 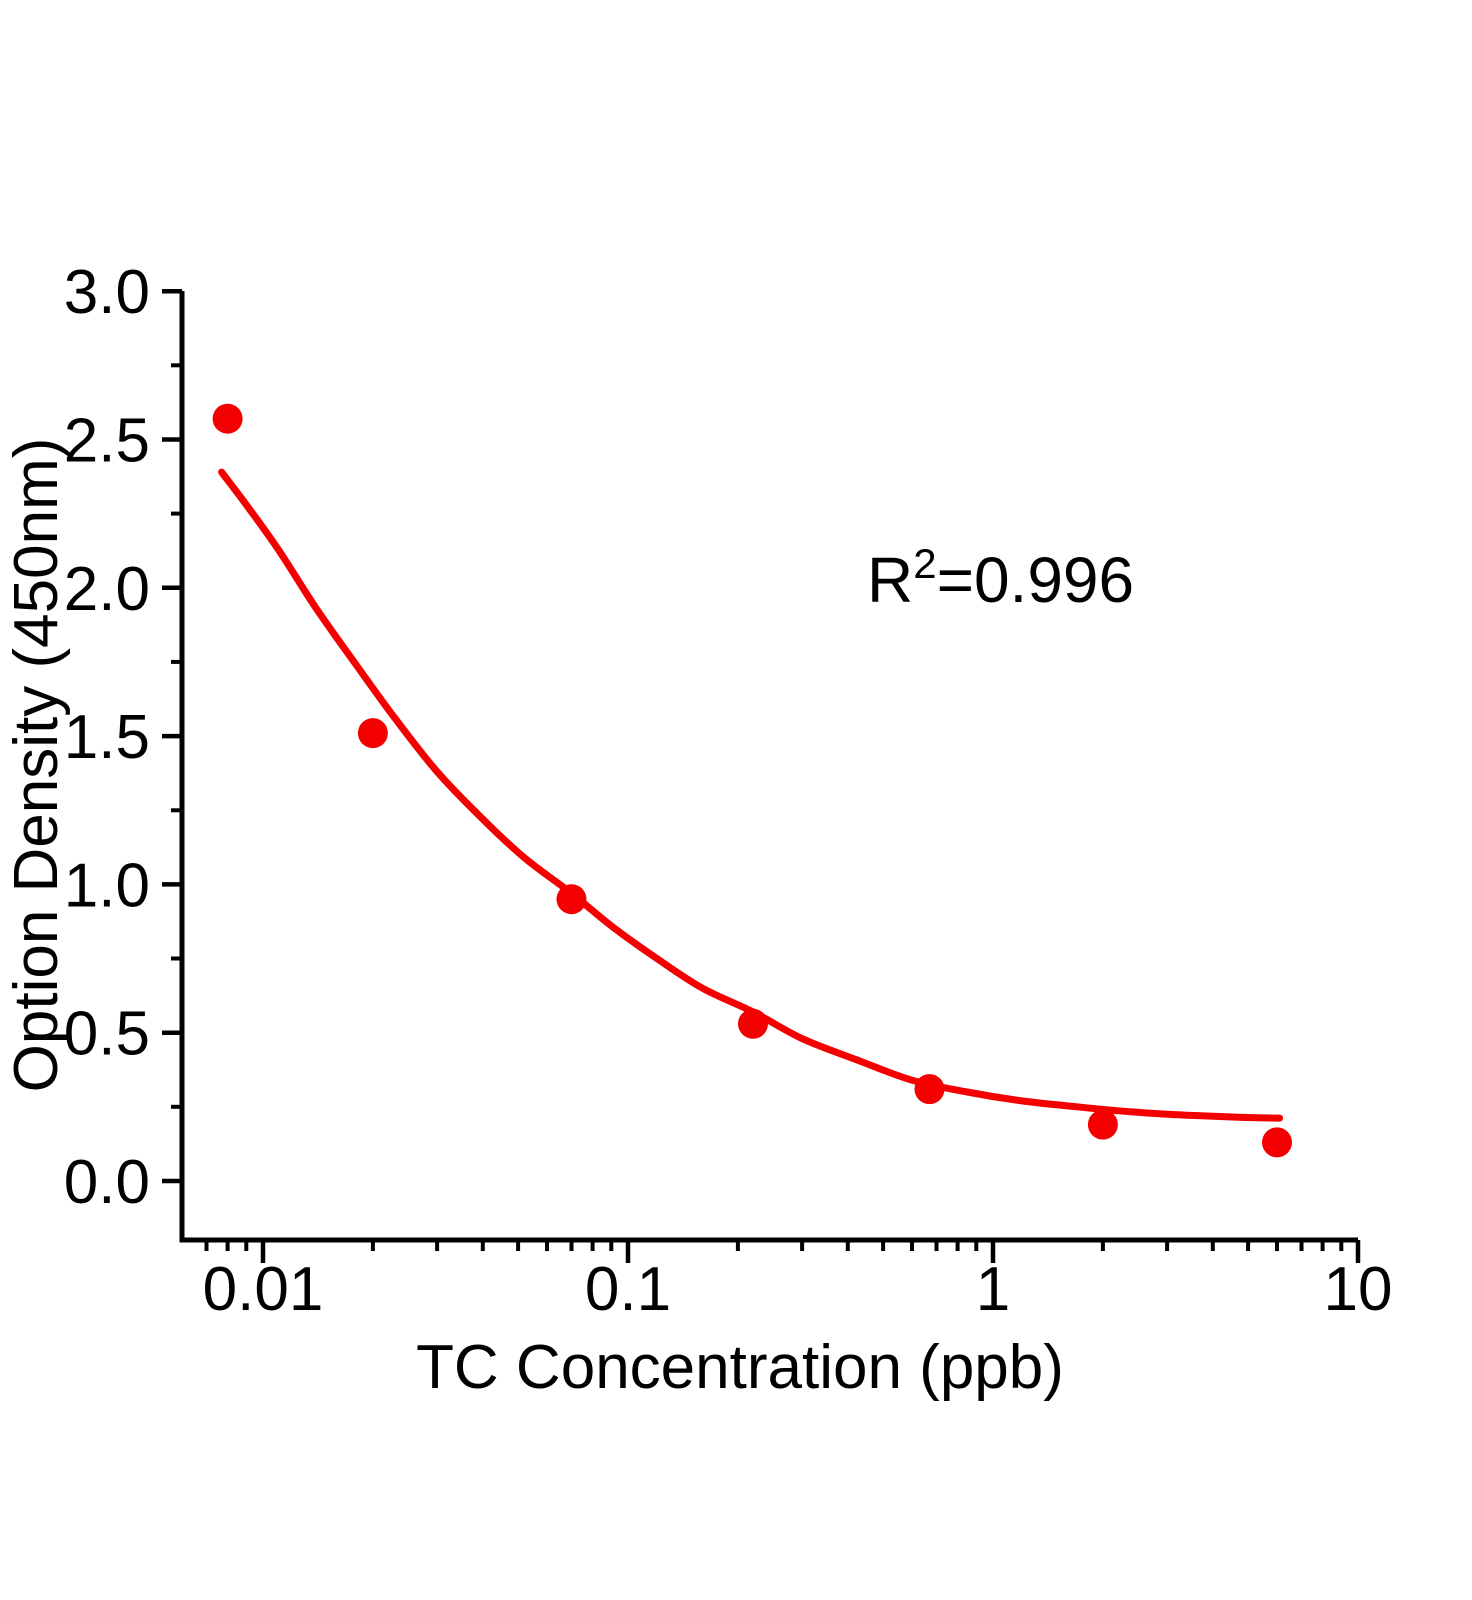 What do you see at coordinates (1358, 1289) in the screenshot?
I see `x-tick-label: 10` at bounding box center [1358, 1289].